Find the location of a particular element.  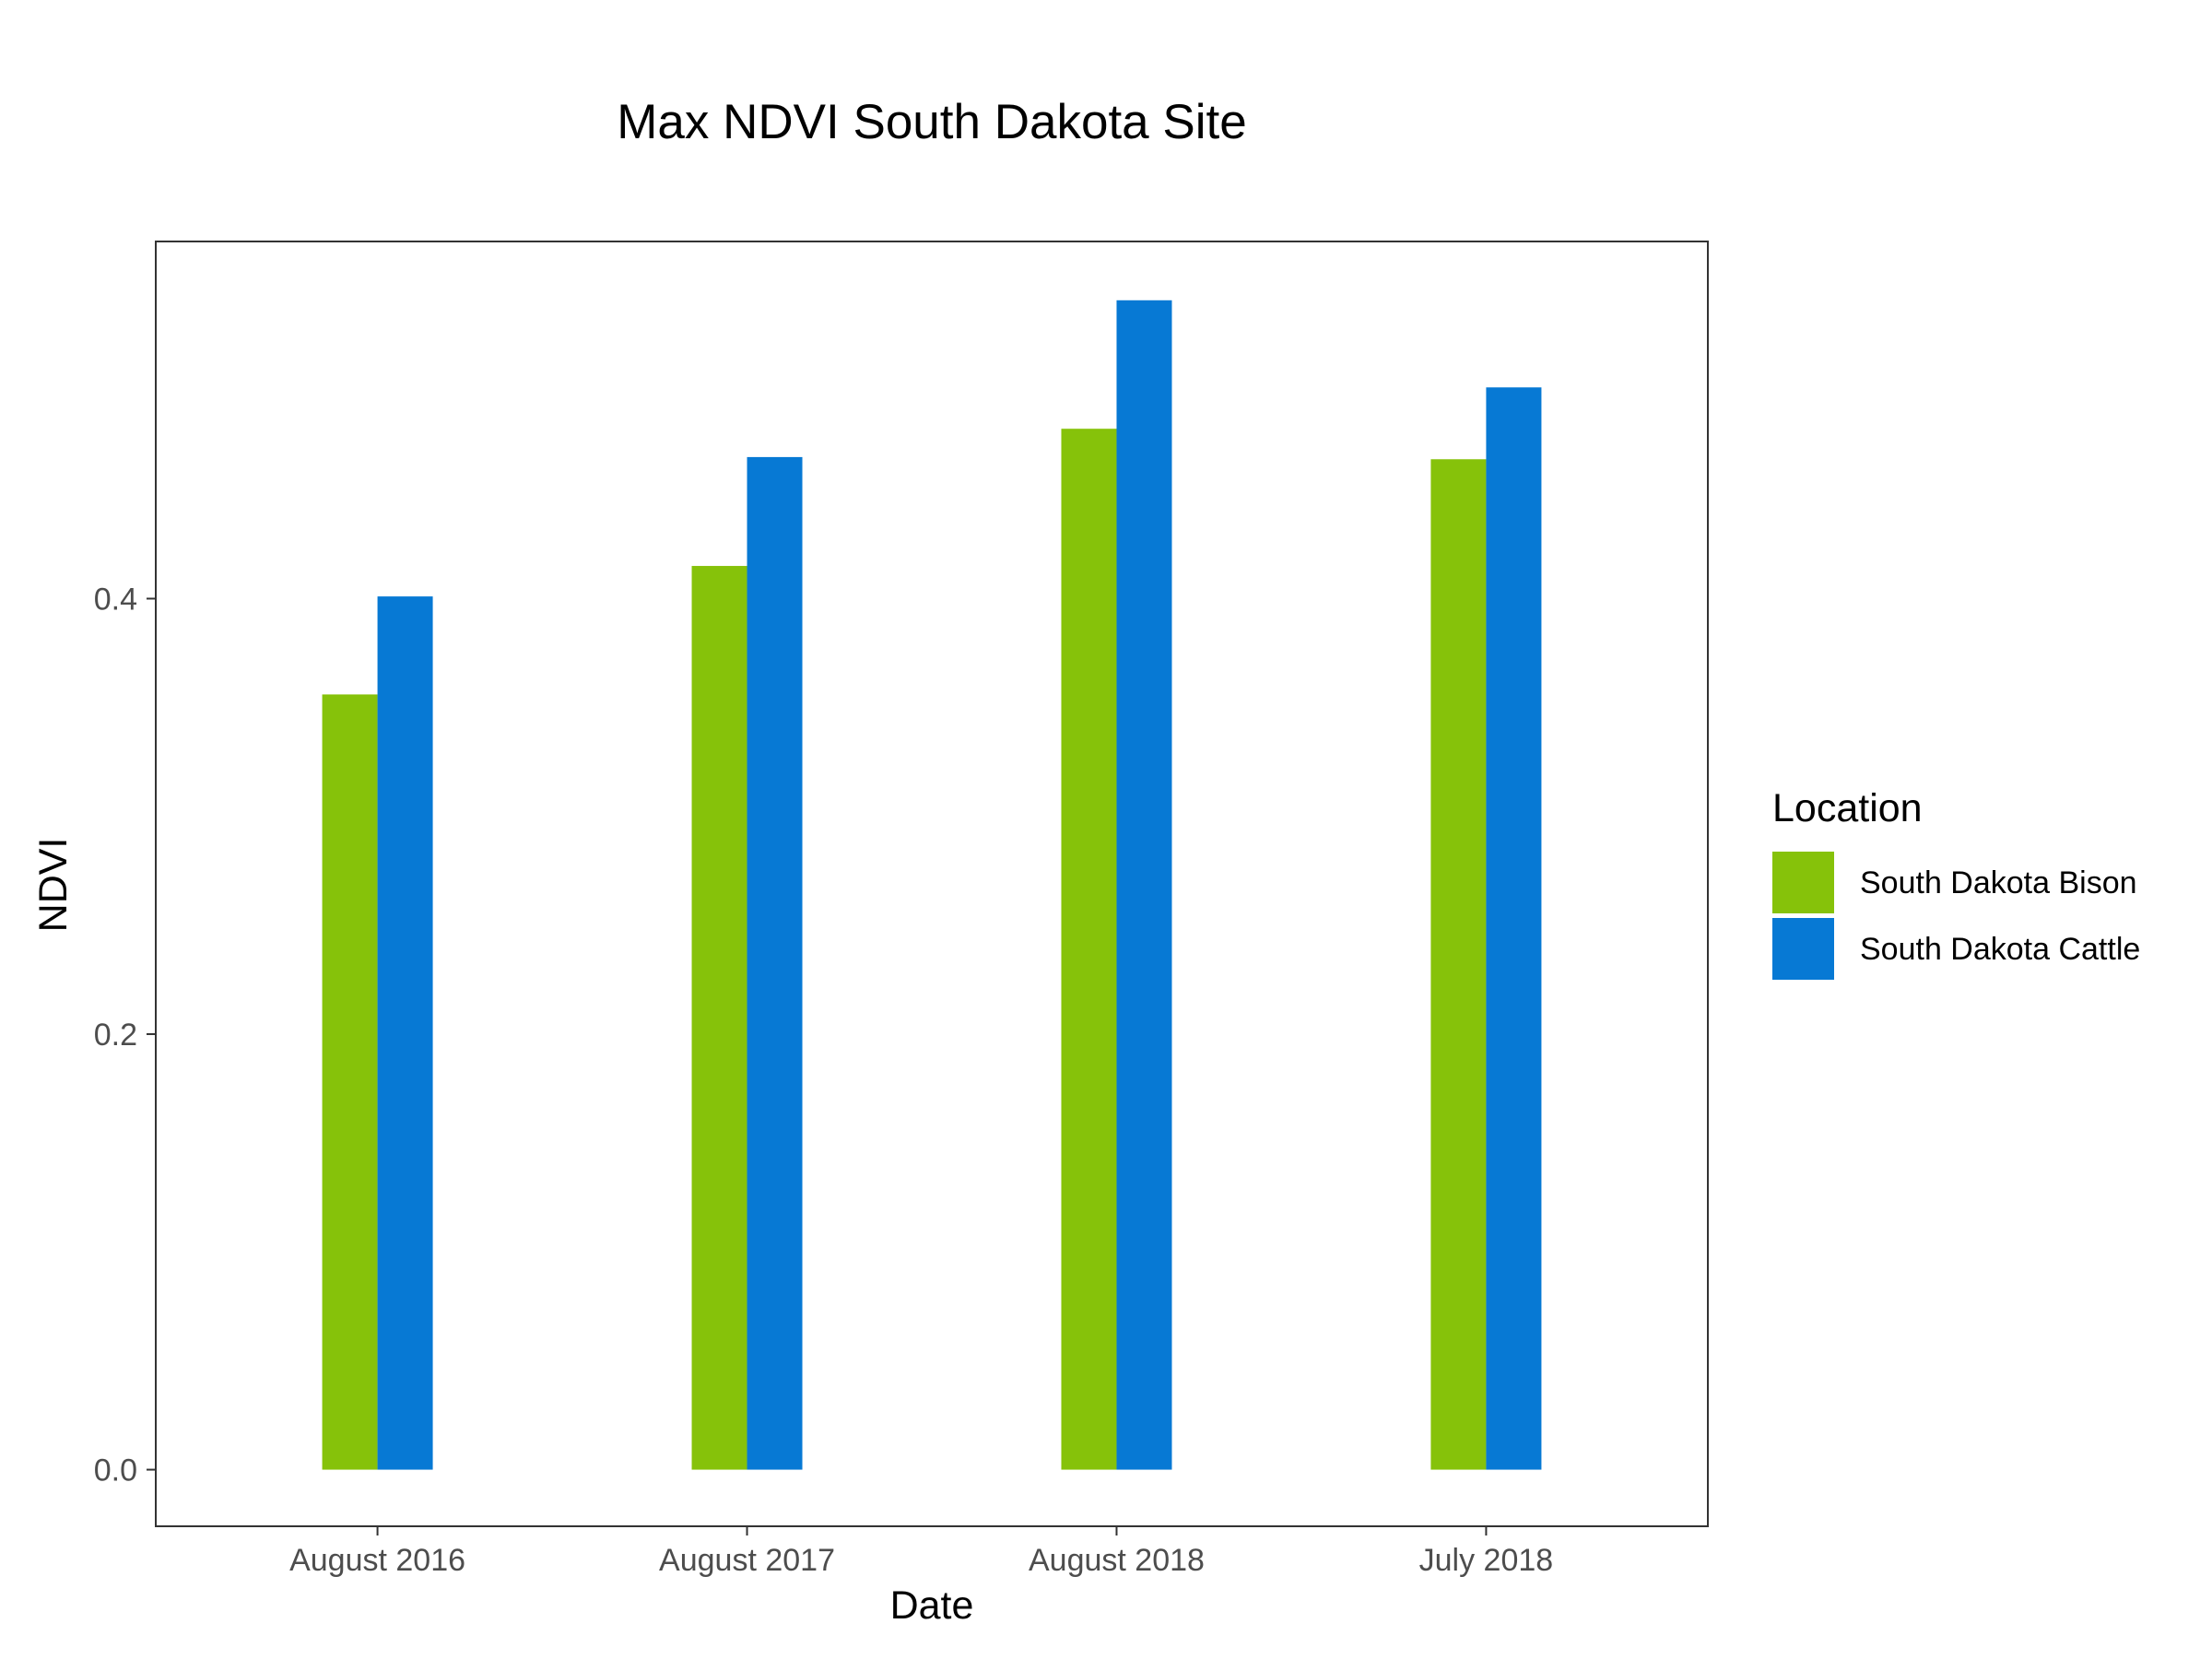

x-tick-label: August 2016 is located at coordinates (377, 1560).